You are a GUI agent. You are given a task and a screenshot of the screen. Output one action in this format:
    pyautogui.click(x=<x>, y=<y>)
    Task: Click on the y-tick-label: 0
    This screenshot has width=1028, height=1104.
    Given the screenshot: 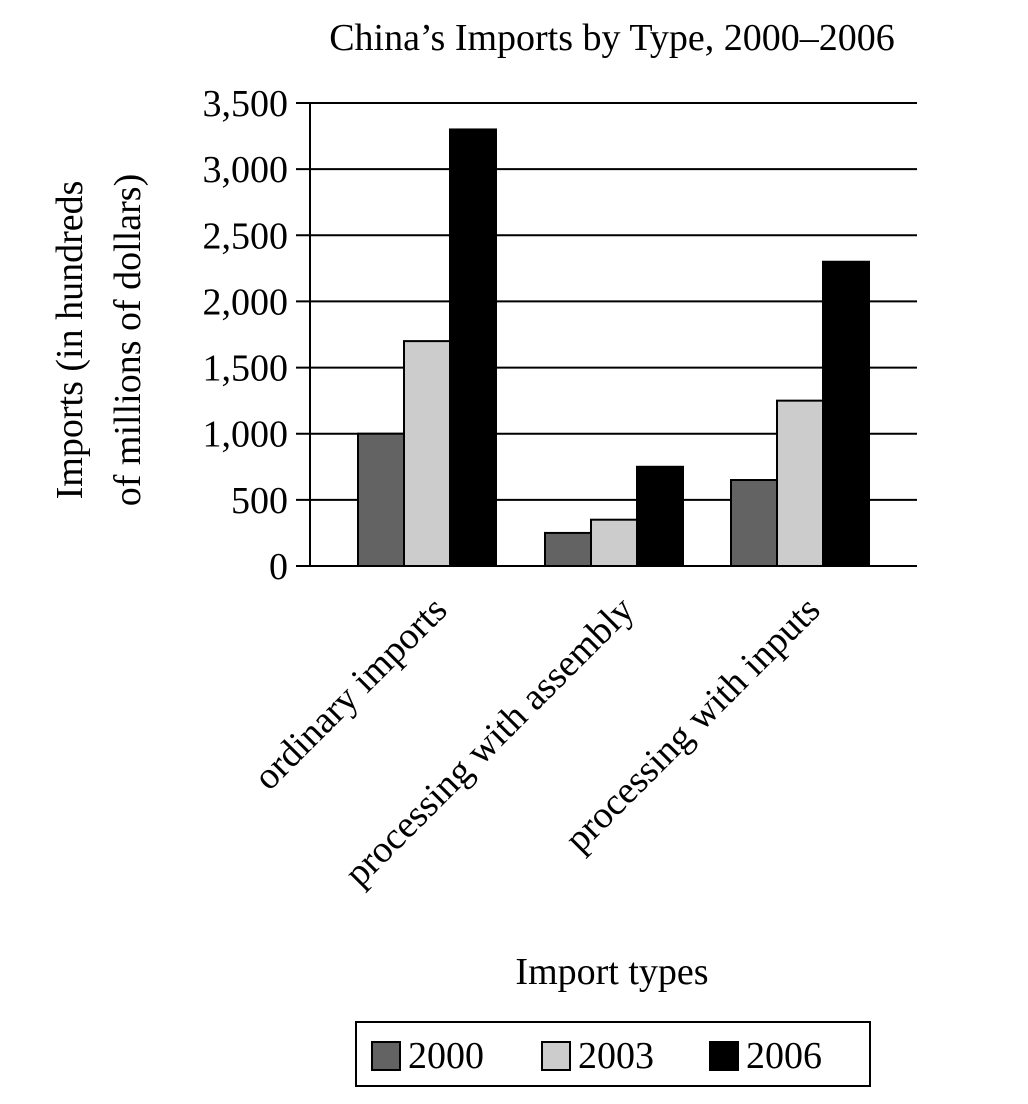 What is the action you would take?
    pyautogui.click(x=278, y=567)
    